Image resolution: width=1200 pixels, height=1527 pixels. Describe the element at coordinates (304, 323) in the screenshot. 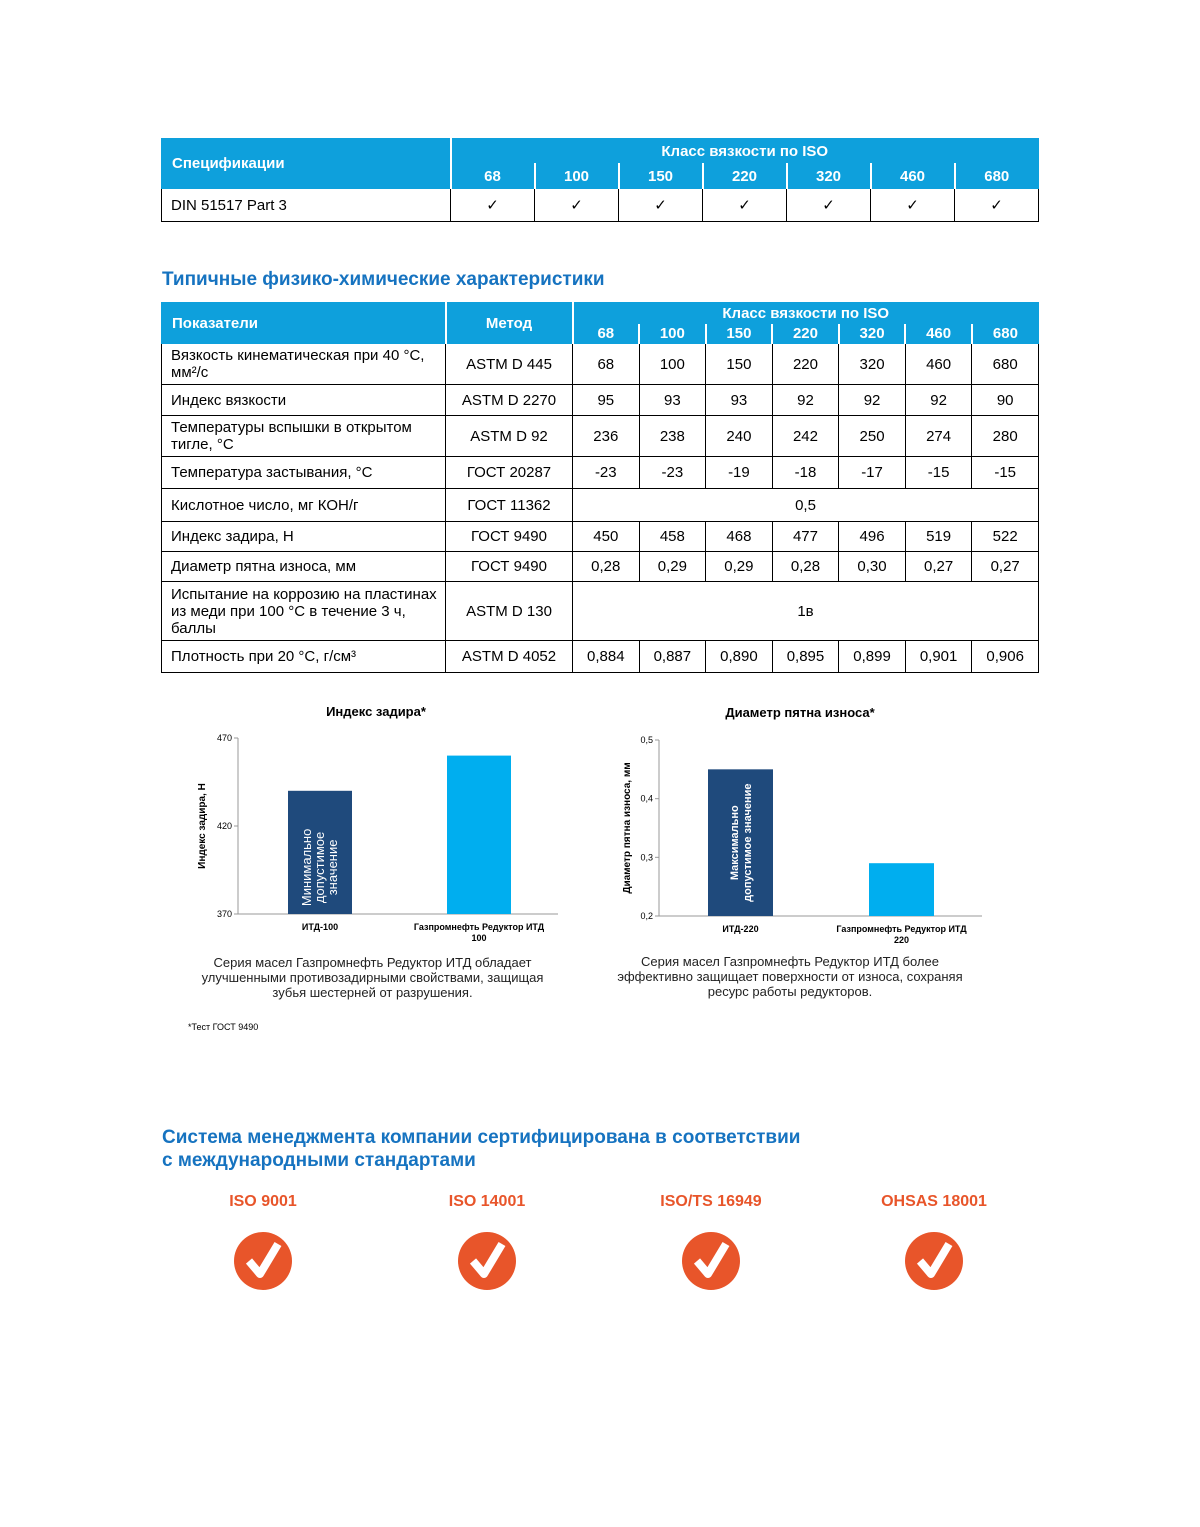

I see `indicator-header: Показатели` at that location.